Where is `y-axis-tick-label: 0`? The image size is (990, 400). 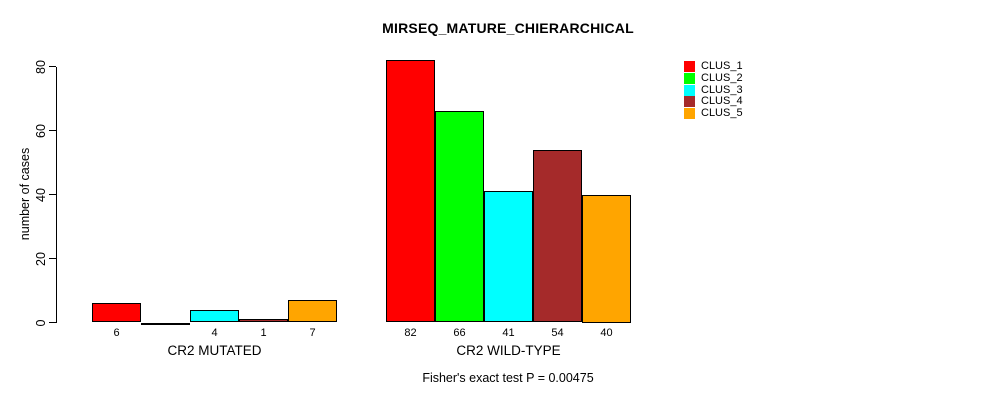
y-axis-tick-label: 0 is located at coordinates (41, 322).